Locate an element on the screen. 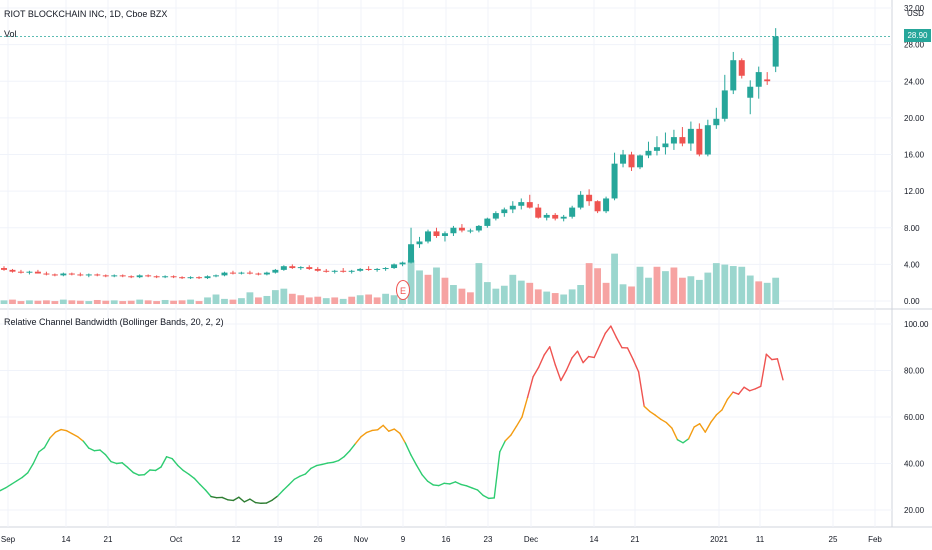 The image size is (932, 550). time-tick-label: 25 is located at coordinates (833, 539).